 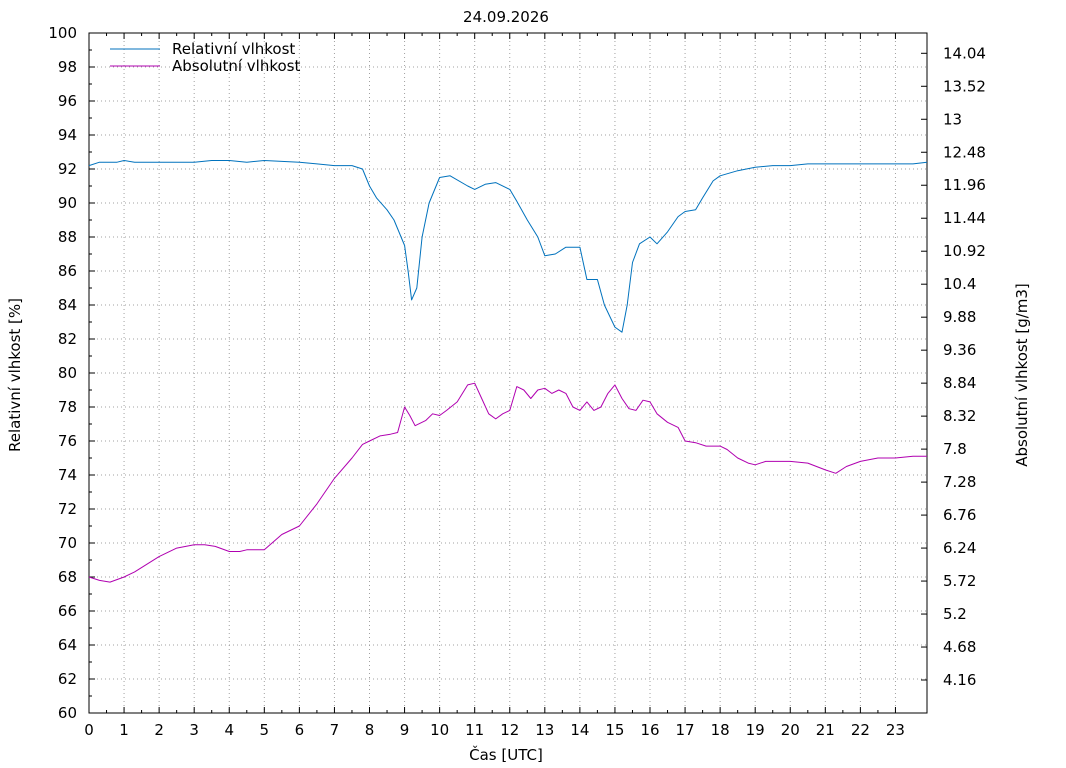 What do you see at coordinates (194, 730) in the screenshot?
I see `x-tick-label: 3` at bounding box center [194, 730].